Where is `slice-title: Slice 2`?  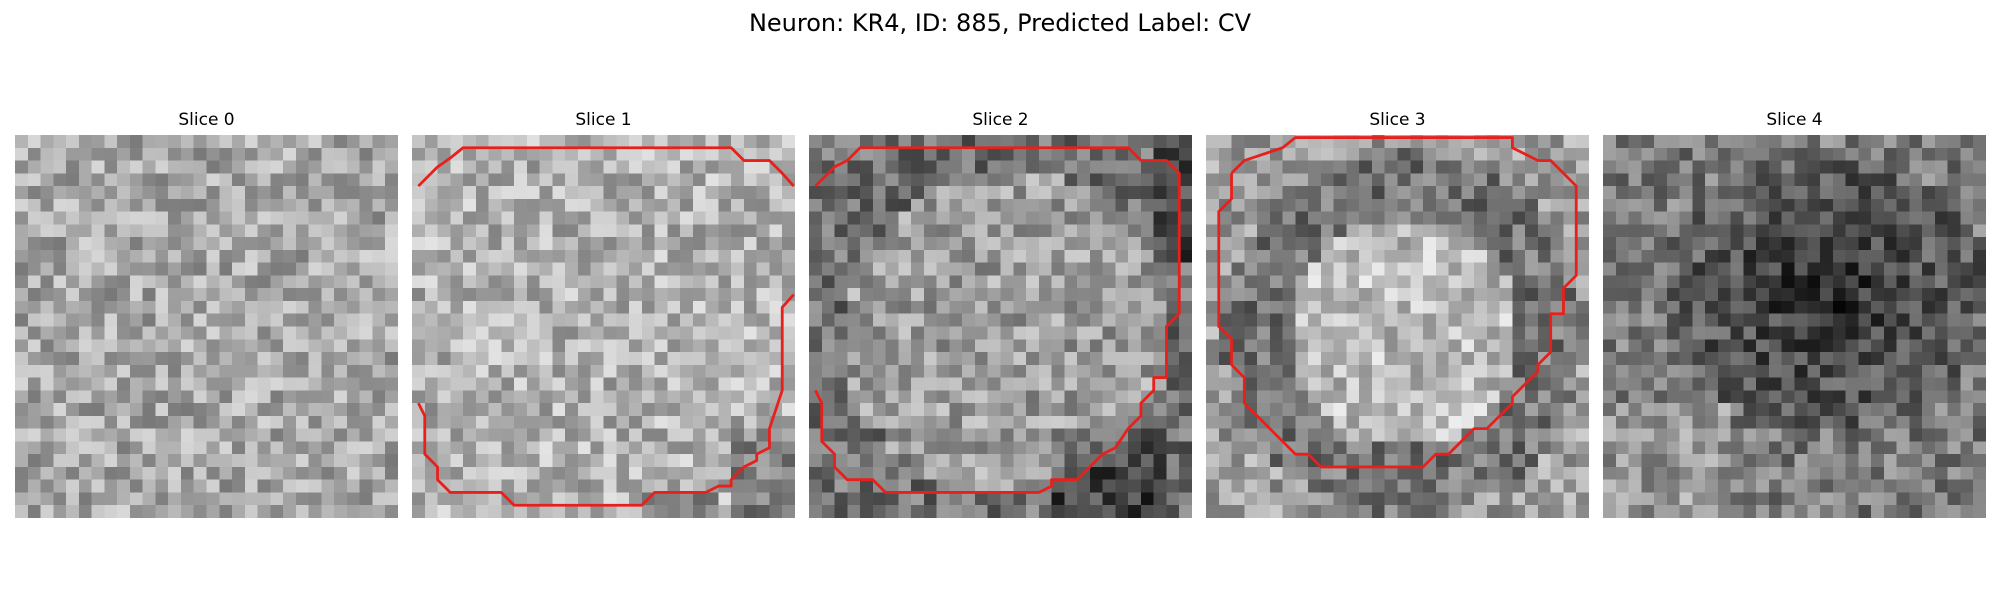
slice-title: Slice 2 is located at coordinates (1000, 120).